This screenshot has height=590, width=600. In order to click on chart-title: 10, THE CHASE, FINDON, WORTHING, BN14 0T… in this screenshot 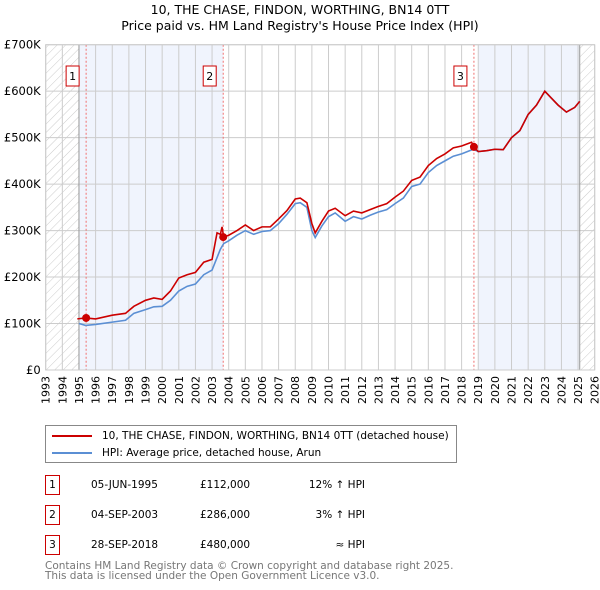, I will do `click(300, 9)`.